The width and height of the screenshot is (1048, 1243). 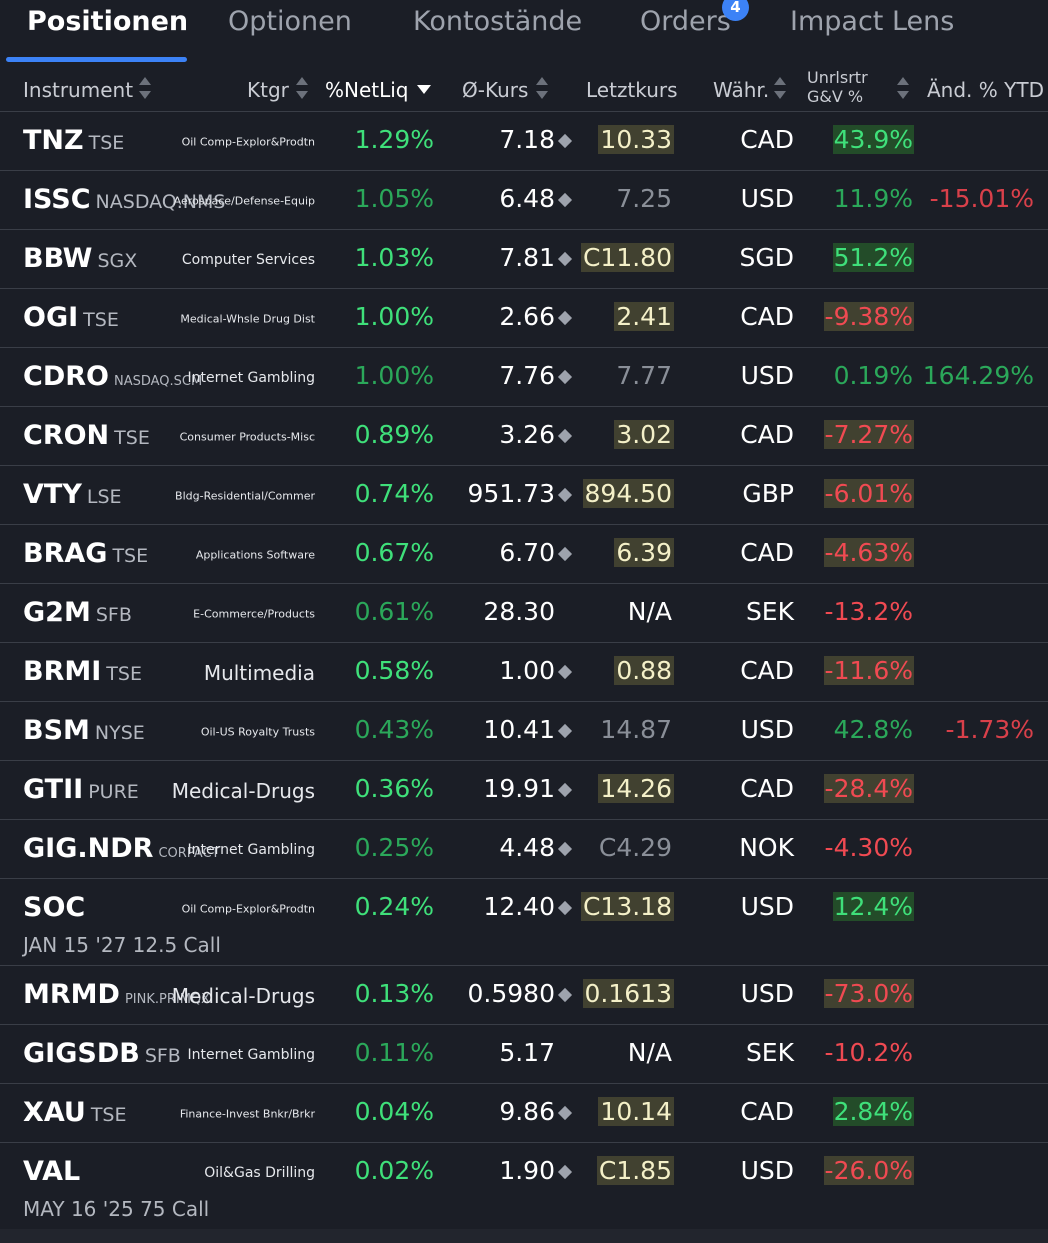 I want to click on instrument-cell: XAU TSE, so click(x=74, y=1112).